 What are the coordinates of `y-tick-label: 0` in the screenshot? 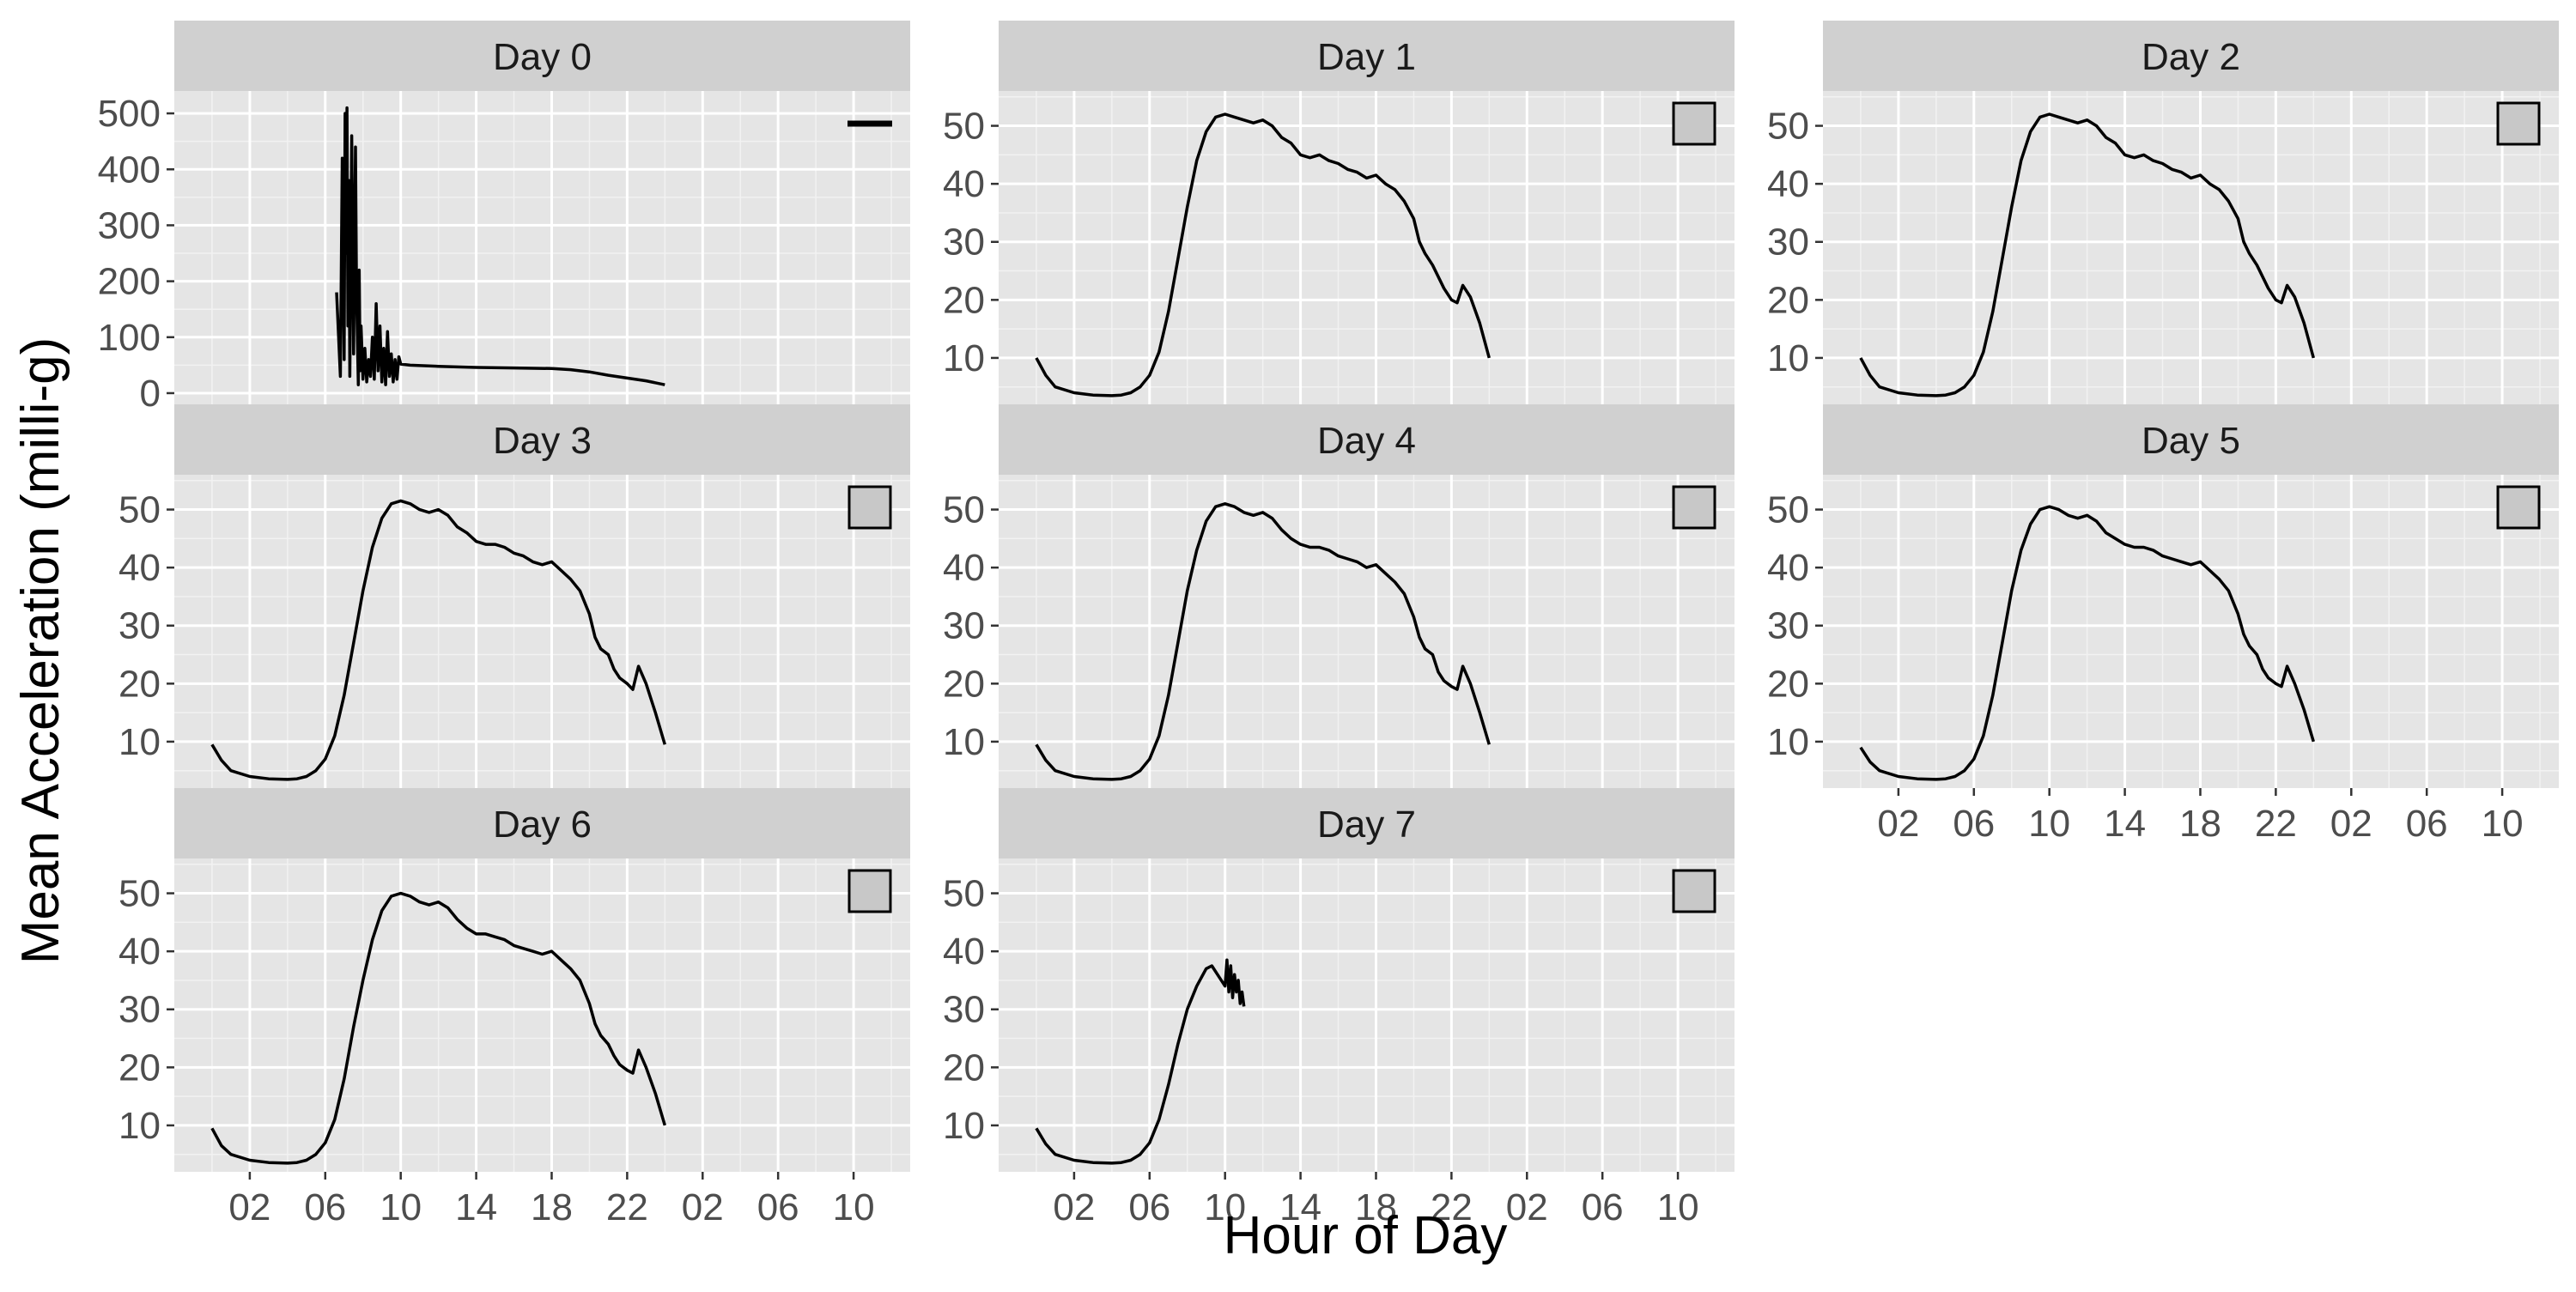 It's located at (150, 394).